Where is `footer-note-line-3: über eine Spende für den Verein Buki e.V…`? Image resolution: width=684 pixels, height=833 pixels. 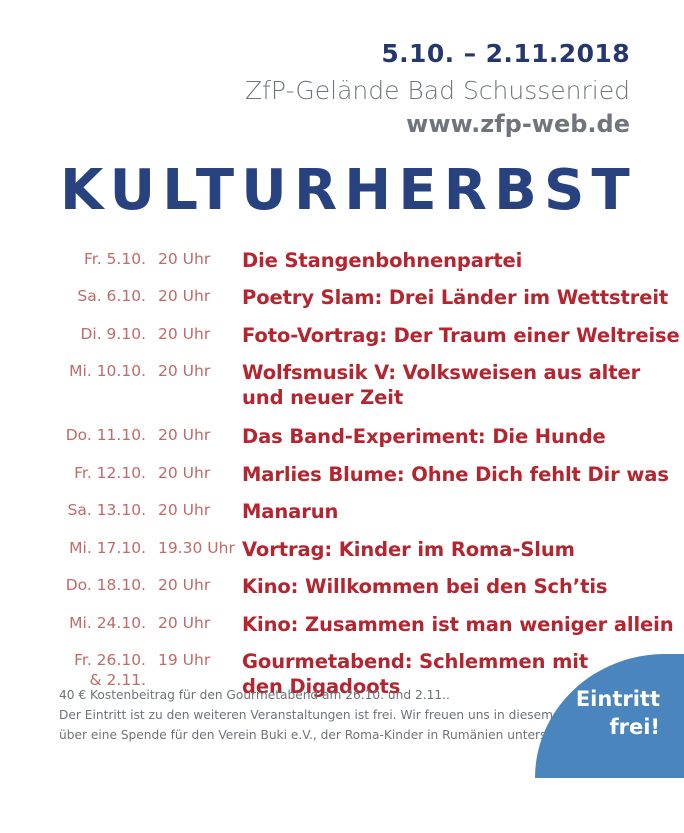 footer-note-line-3: über eine Spende für den Verein Buki e.V… is located at coordinates (319, 734).